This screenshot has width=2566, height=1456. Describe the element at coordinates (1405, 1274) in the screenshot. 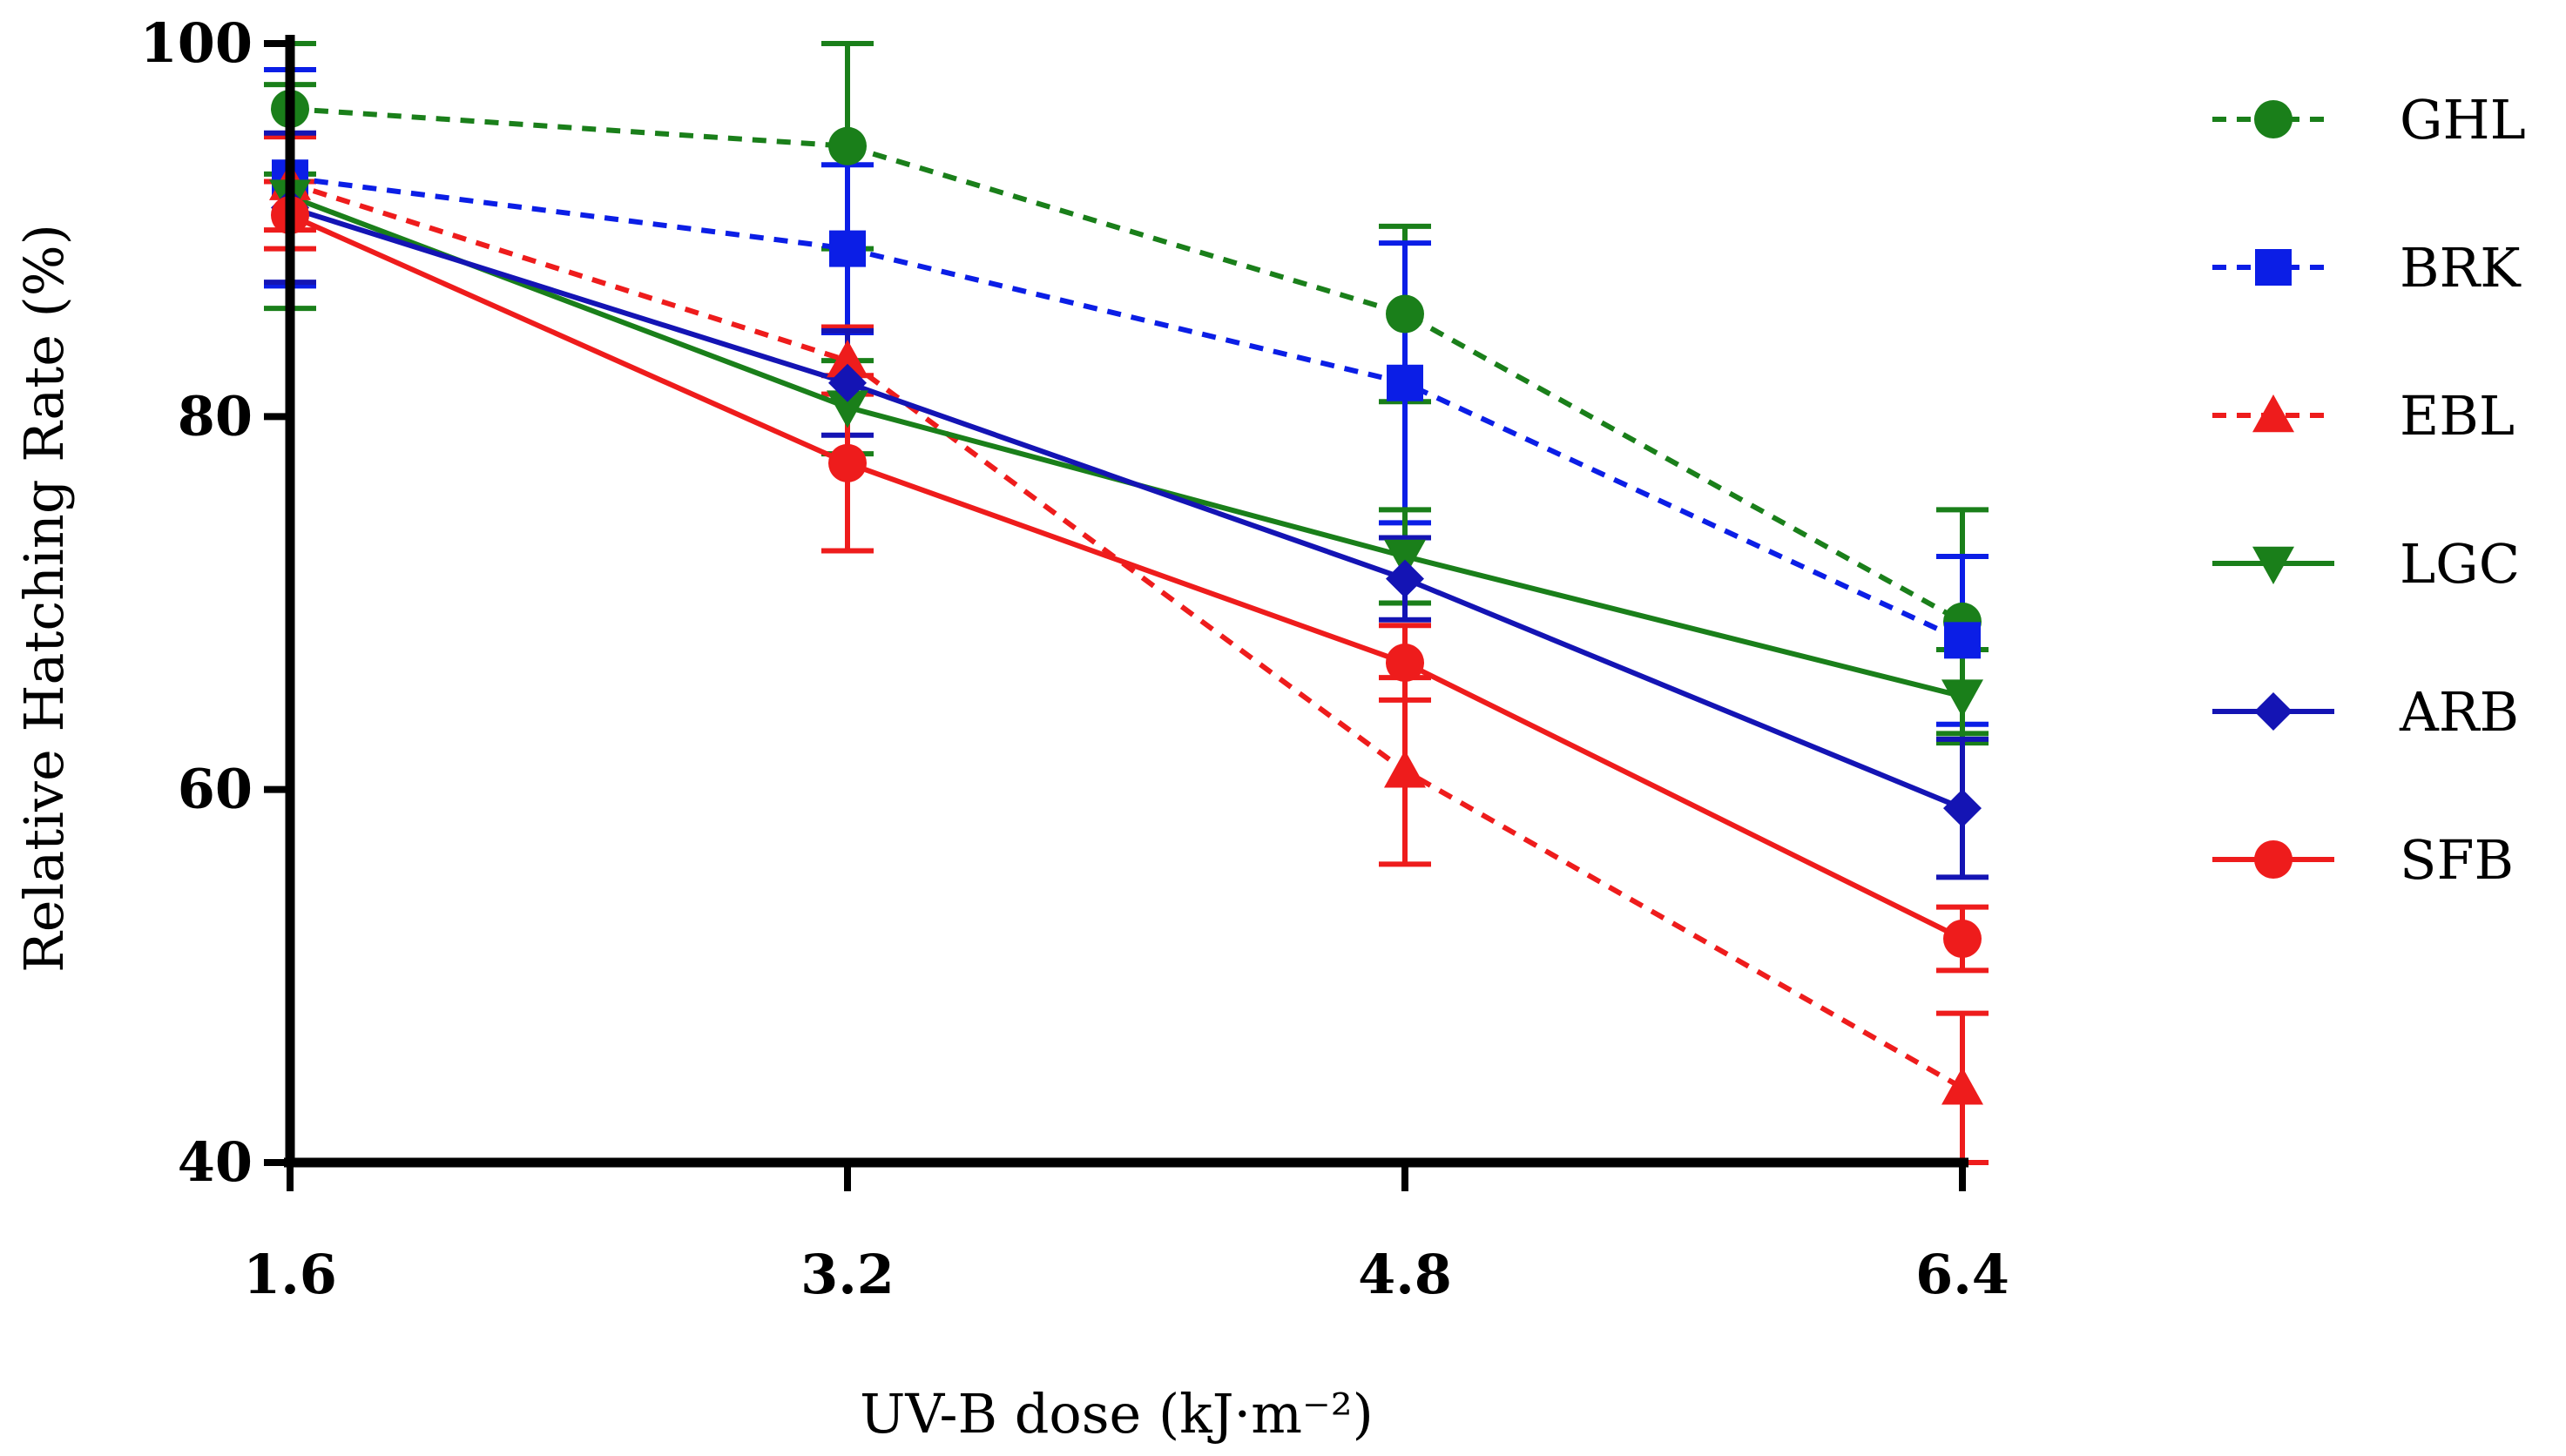

I see `x-tick-label: 4.8` at that location.